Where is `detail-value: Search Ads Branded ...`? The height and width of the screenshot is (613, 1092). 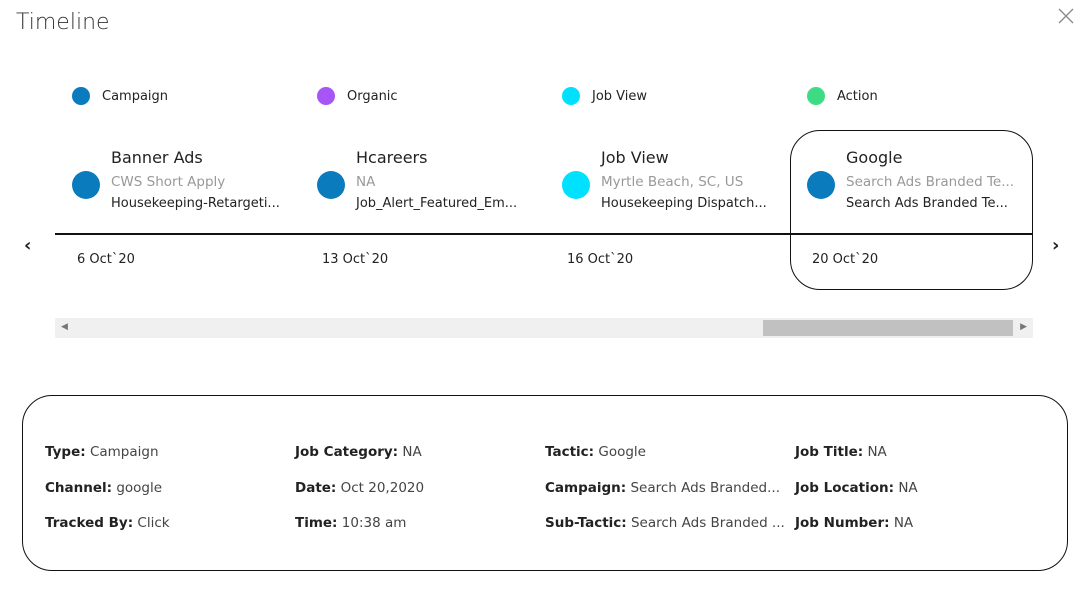
detail-value: Search Ads Branded ... is located at coordinates (707, 523).